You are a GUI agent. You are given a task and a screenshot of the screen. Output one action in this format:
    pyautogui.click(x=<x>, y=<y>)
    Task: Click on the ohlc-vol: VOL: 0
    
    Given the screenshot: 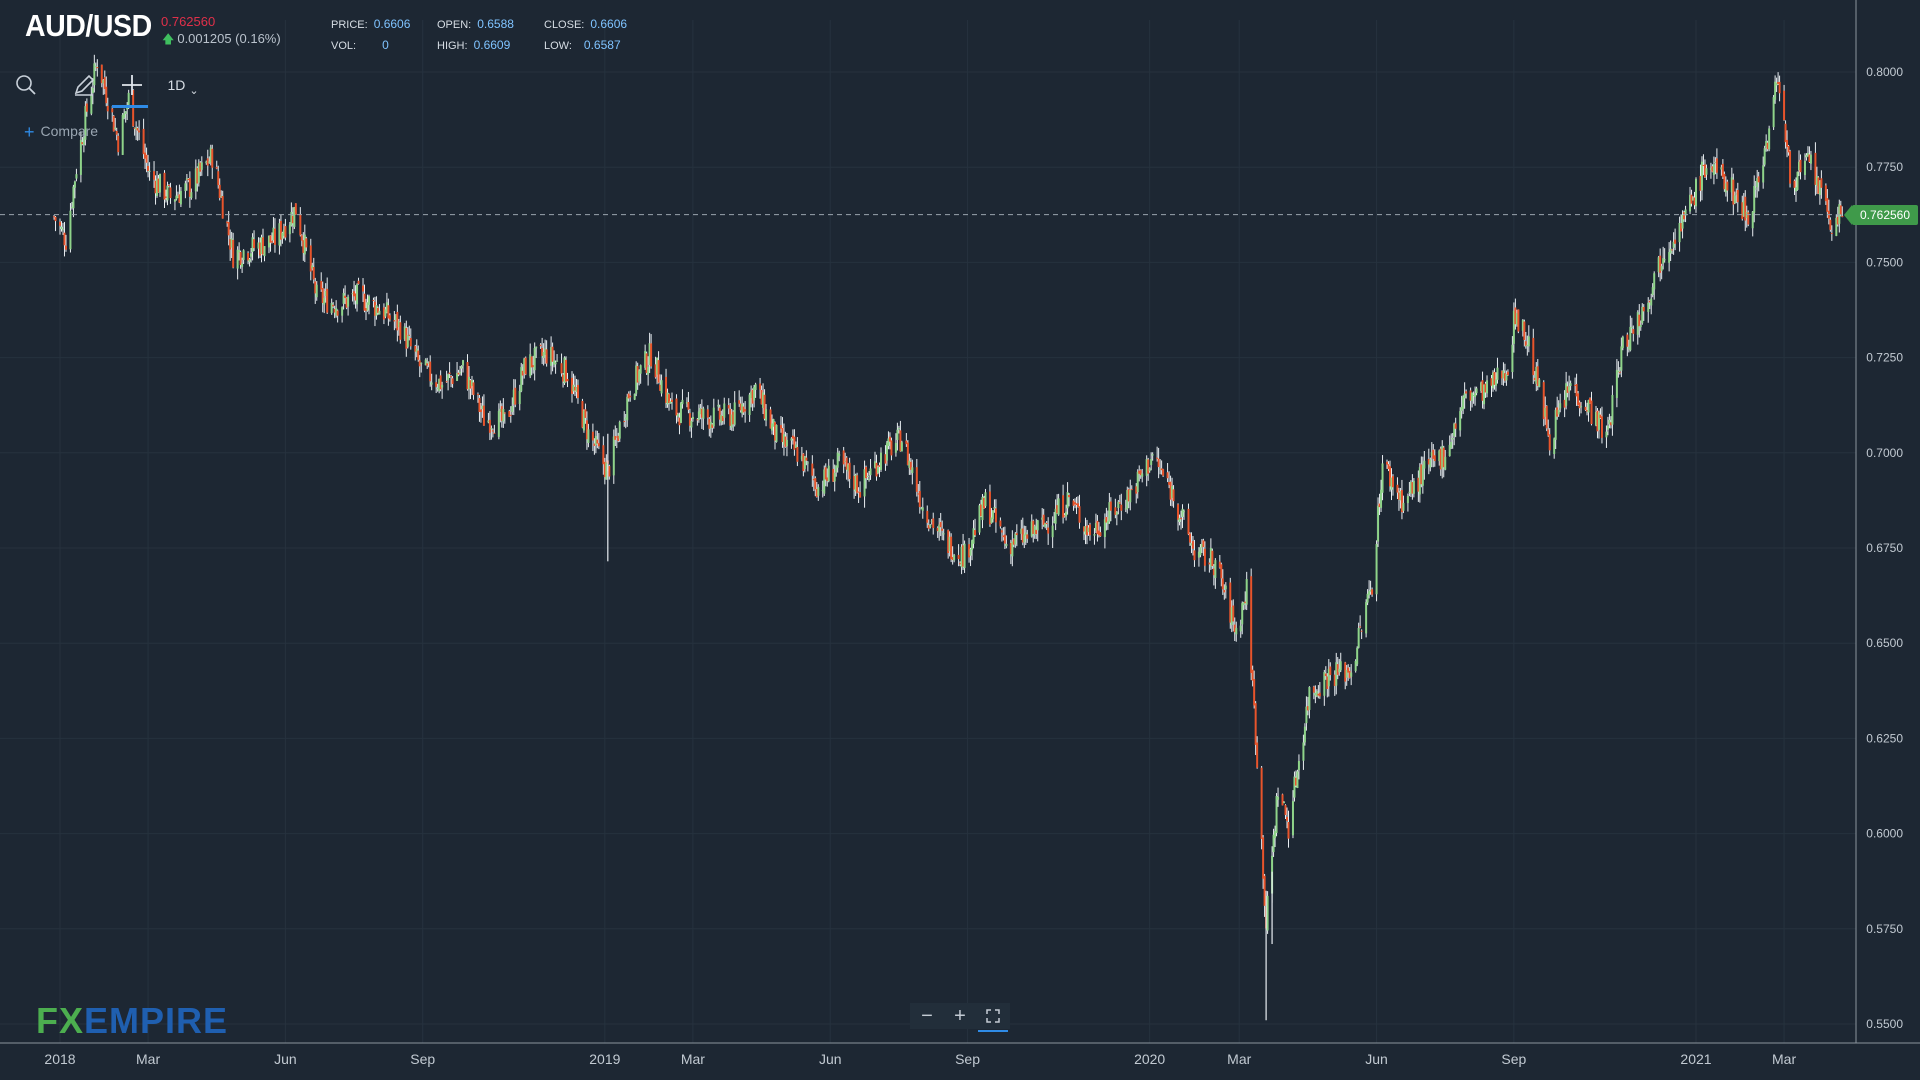 What is the action you would take?
    pyautogui.click(x=360, y=45)
    